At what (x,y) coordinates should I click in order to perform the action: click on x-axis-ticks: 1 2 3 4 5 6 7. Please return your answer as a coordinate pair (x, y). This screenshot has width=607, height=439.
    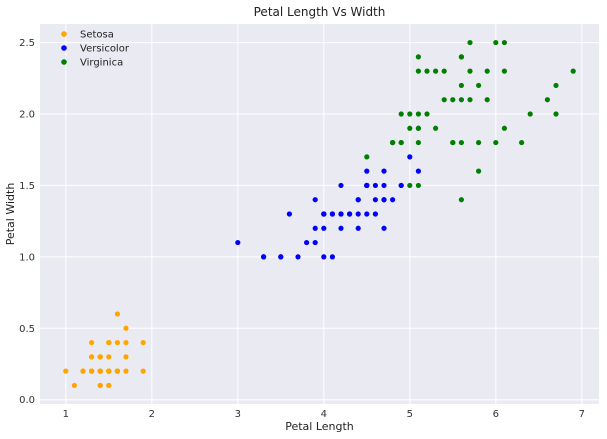
    Looking at the image, I should click on (324, 414).